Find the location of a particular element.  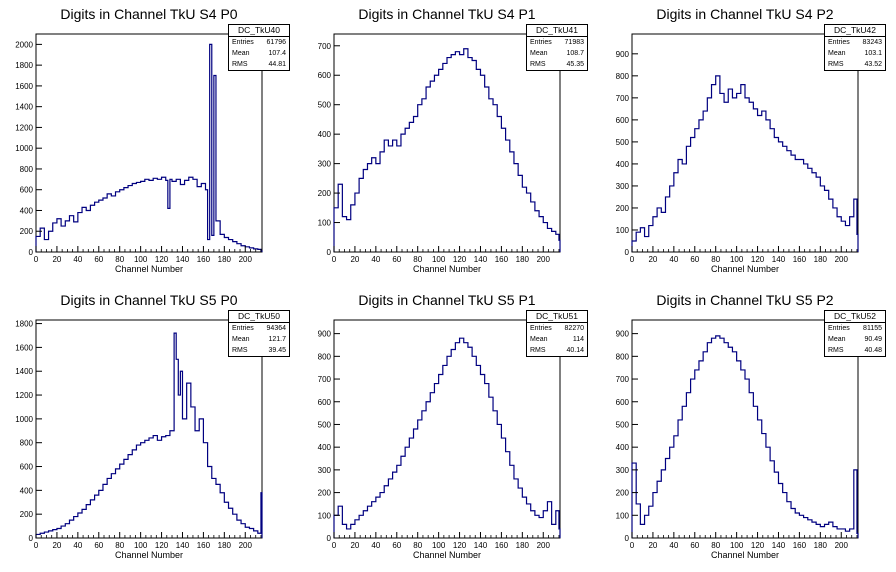

stats-box: DC_TkU42 Entries 83243 Mean 103.1 RMS 43.52 is located at coordinates (855, 47).